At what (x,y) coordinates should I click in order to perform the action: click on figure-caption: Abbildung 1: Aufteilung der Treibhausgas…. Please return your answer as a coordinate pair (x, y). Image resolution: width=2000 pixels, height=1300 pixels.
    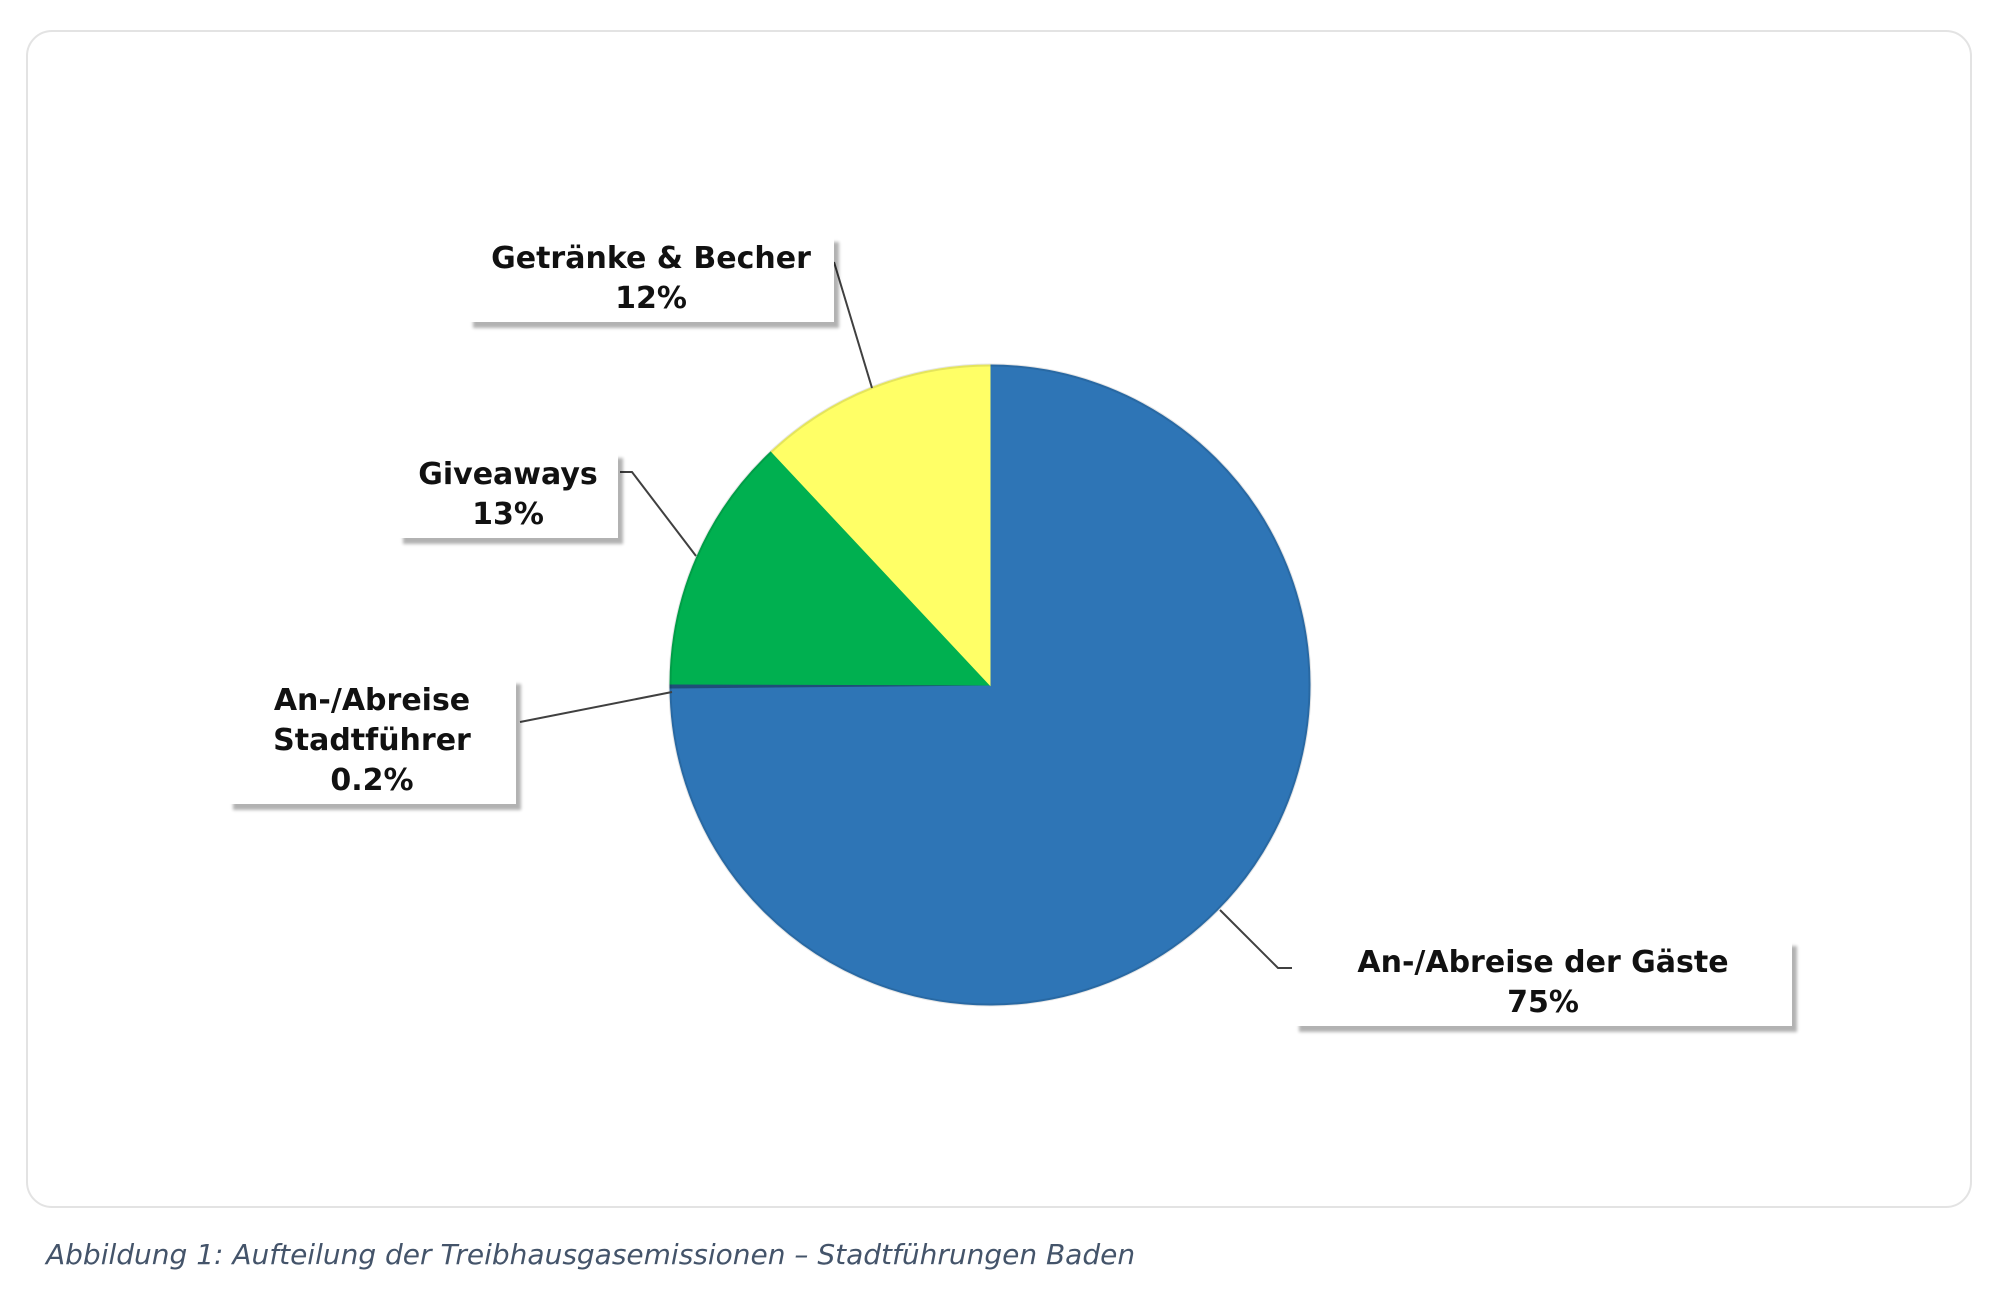
    Looking at the image, I should click on (591, 1254).